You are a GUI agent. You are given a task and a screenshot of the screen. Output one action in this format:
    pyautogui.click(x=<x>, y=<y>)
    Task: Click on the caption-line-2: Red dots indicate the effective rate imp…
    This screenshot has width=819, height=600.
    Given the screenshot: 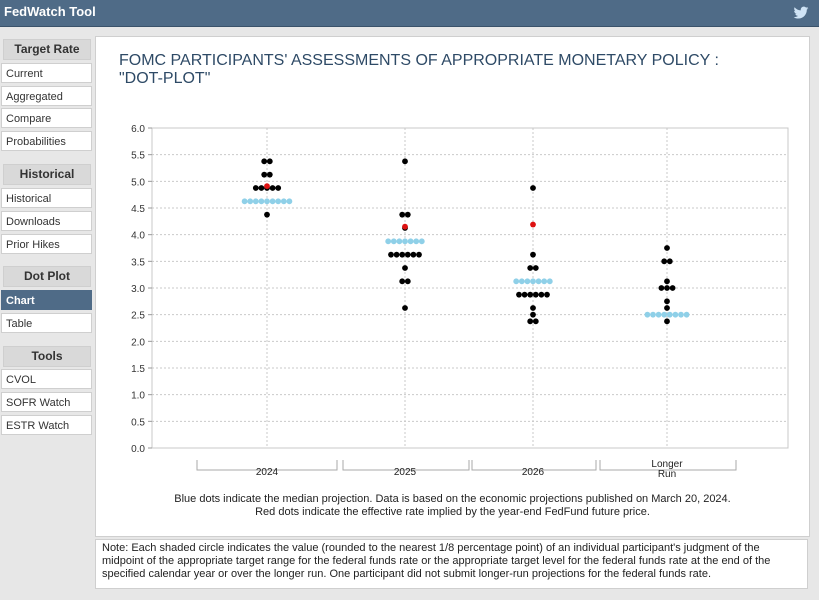 What is the action you would take?
    pyautogui.click(x=452, y=512)
    